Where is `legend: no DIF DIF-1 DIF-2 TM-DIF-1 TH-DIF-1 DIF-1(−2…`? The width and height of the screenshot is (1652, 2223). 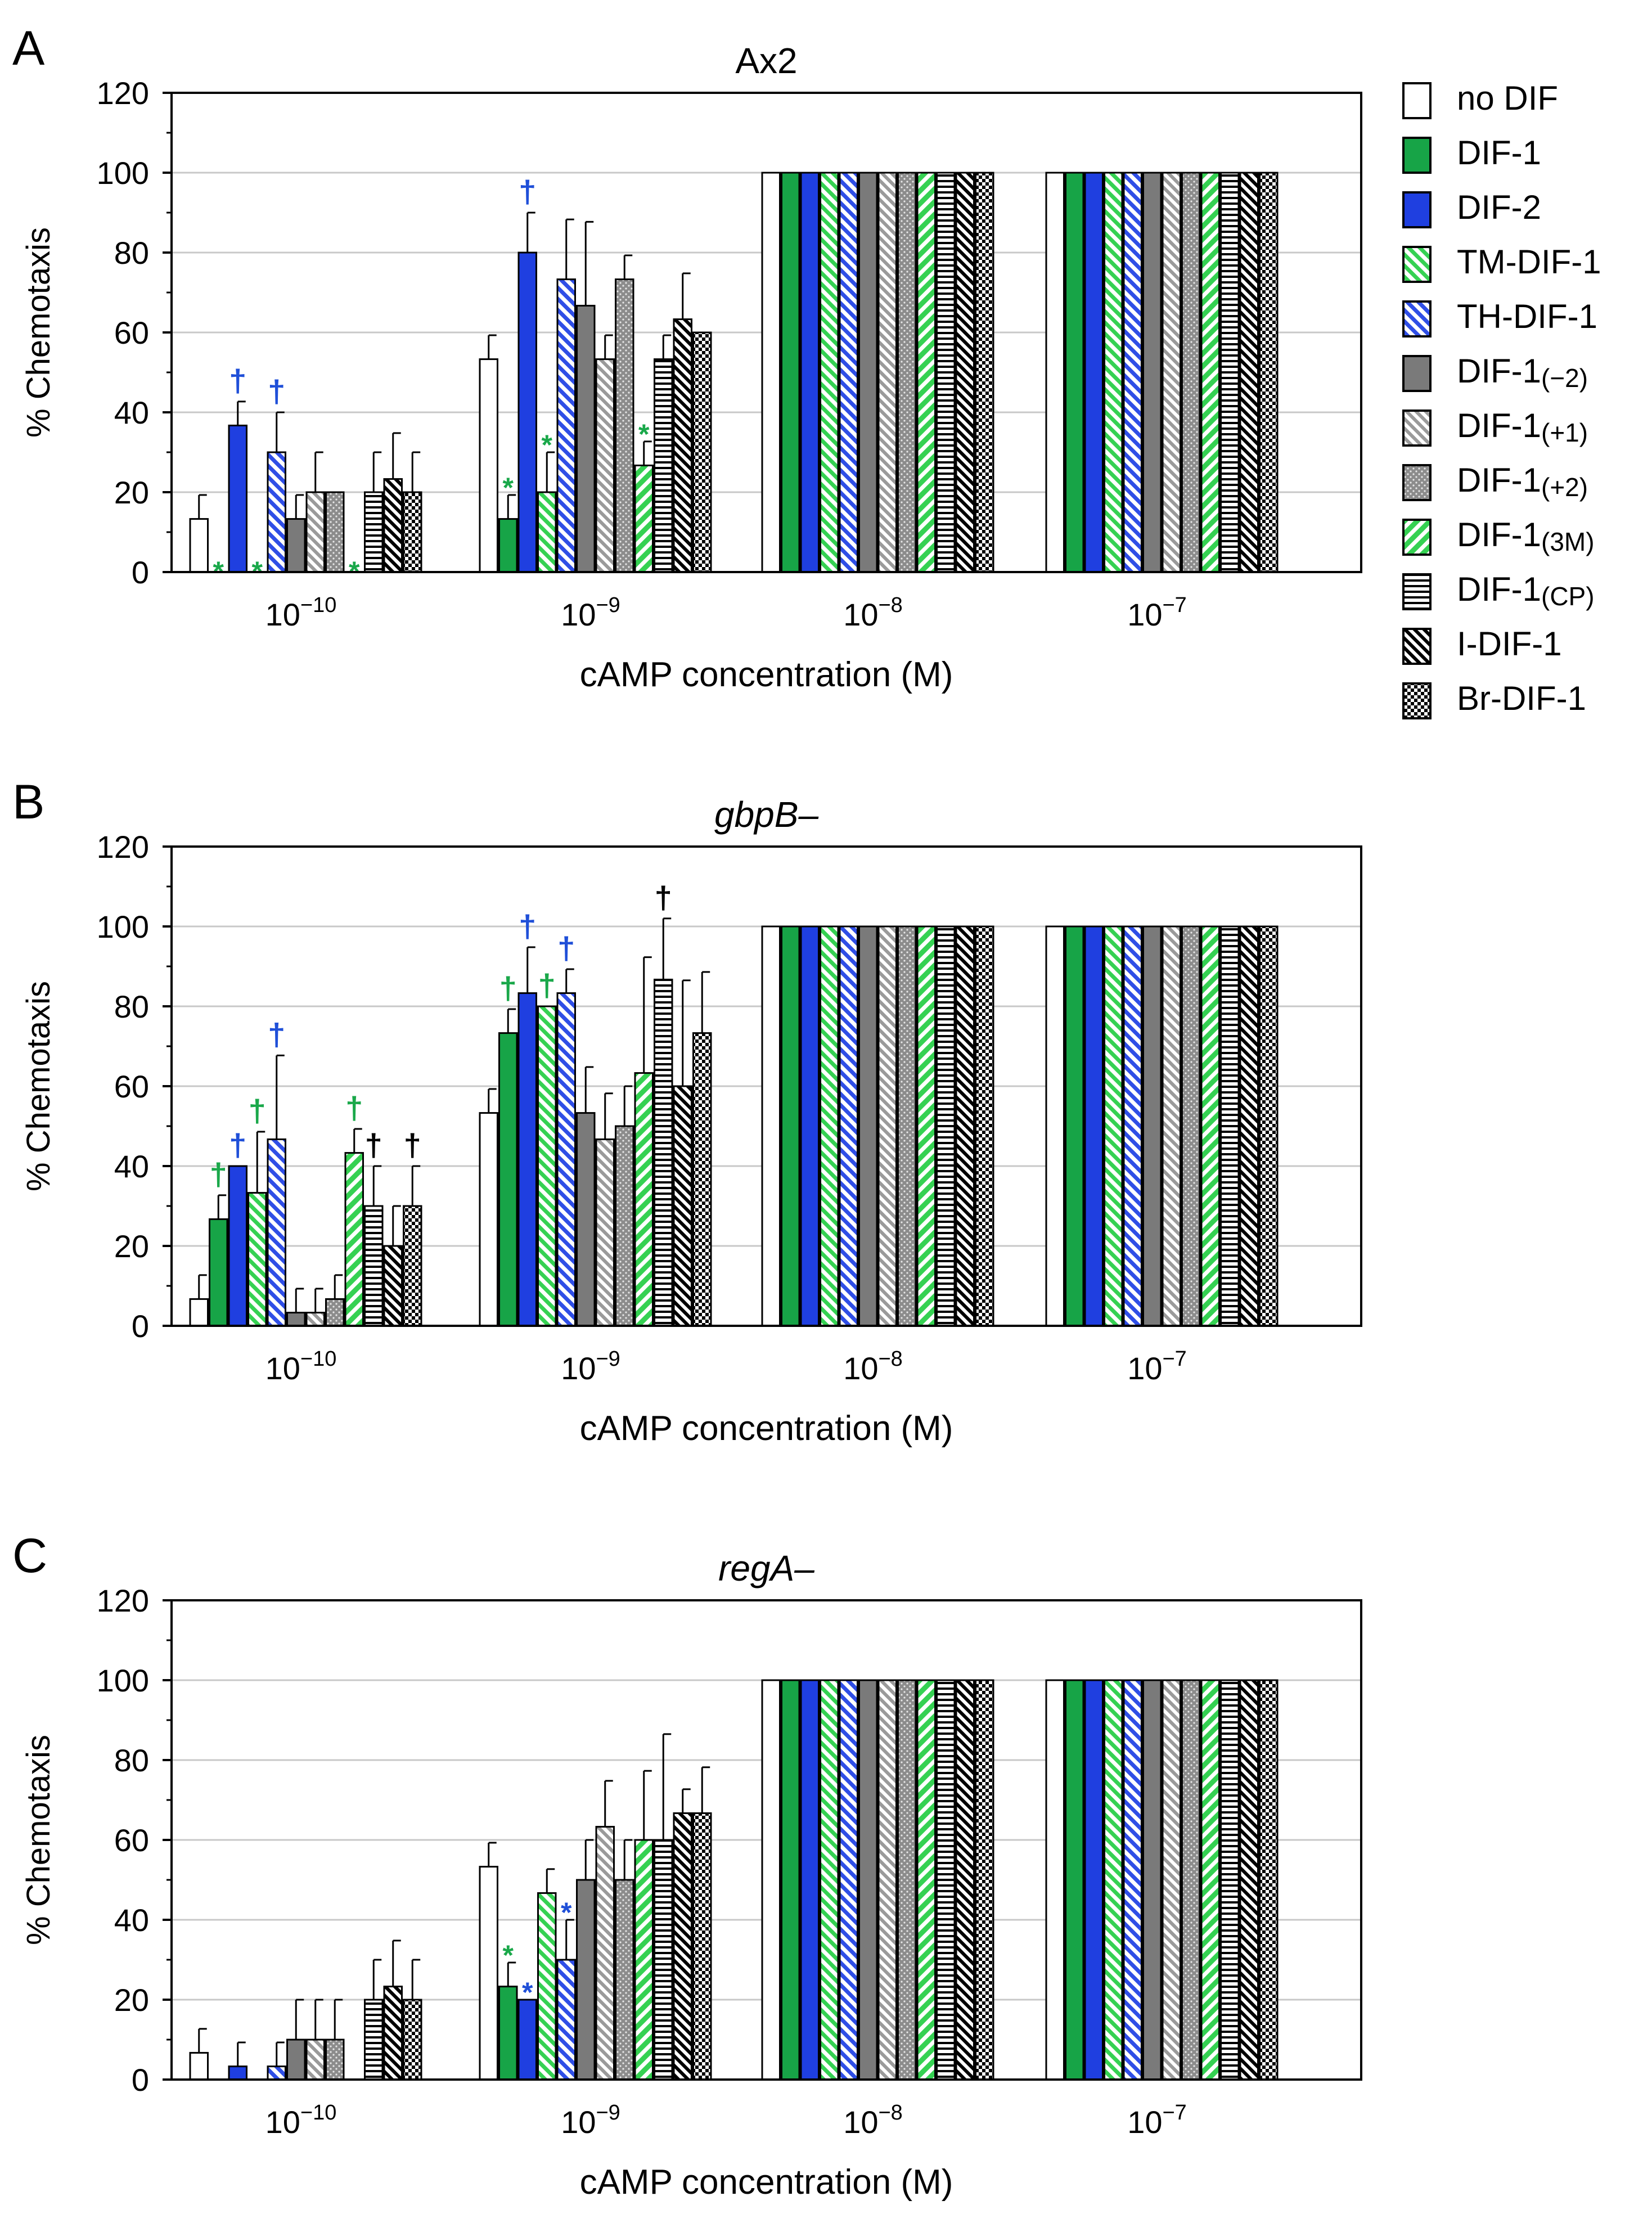
legend: no DIF DIF-1 DIF-2 TM-DIF-1 TH-DIF-1 DIF-1(−2… is located at coordinates (1501, 399).